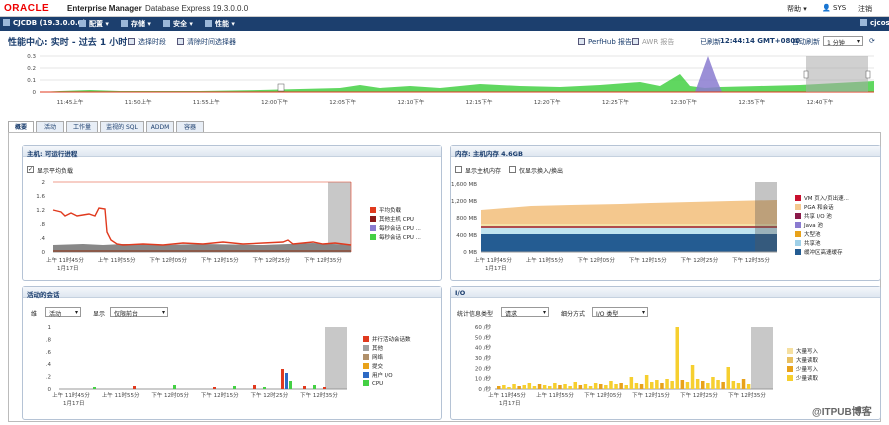  I want to click on awr-report-button: AWR 报告, so click(653, 42).